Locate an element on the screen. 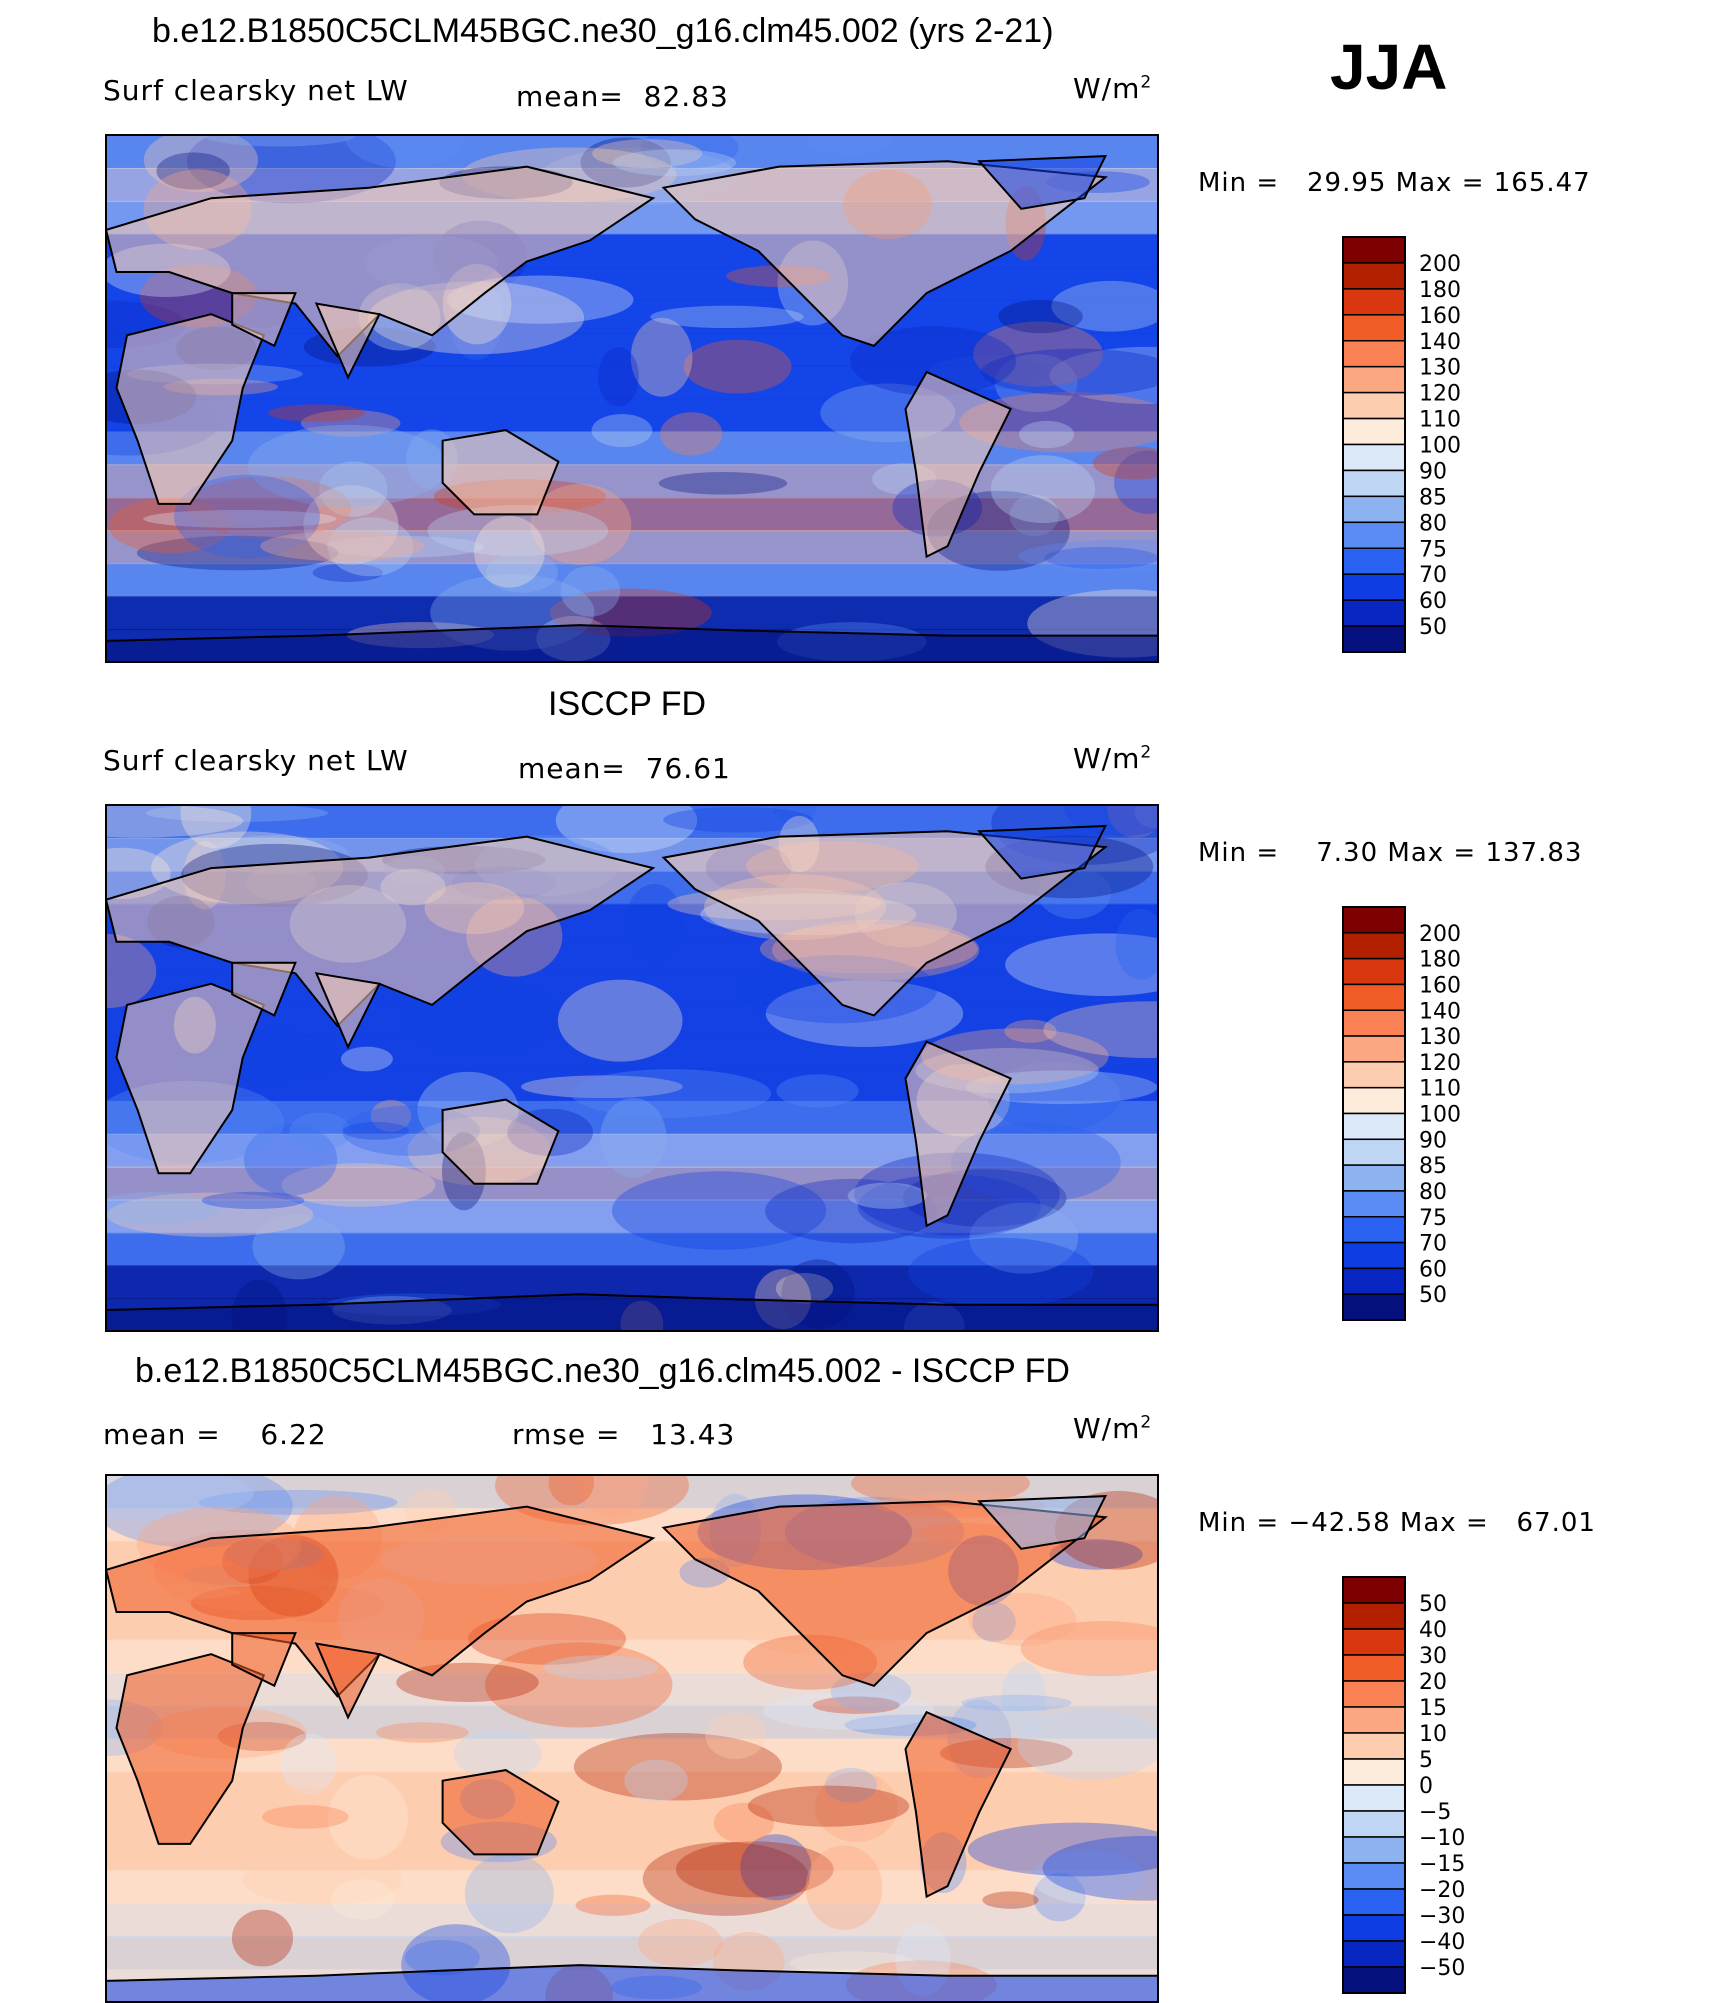 The width and height of the screenshot is (1710, 2003). colorbar-tick-label: −30 is located at coordinates (1442, 1916).